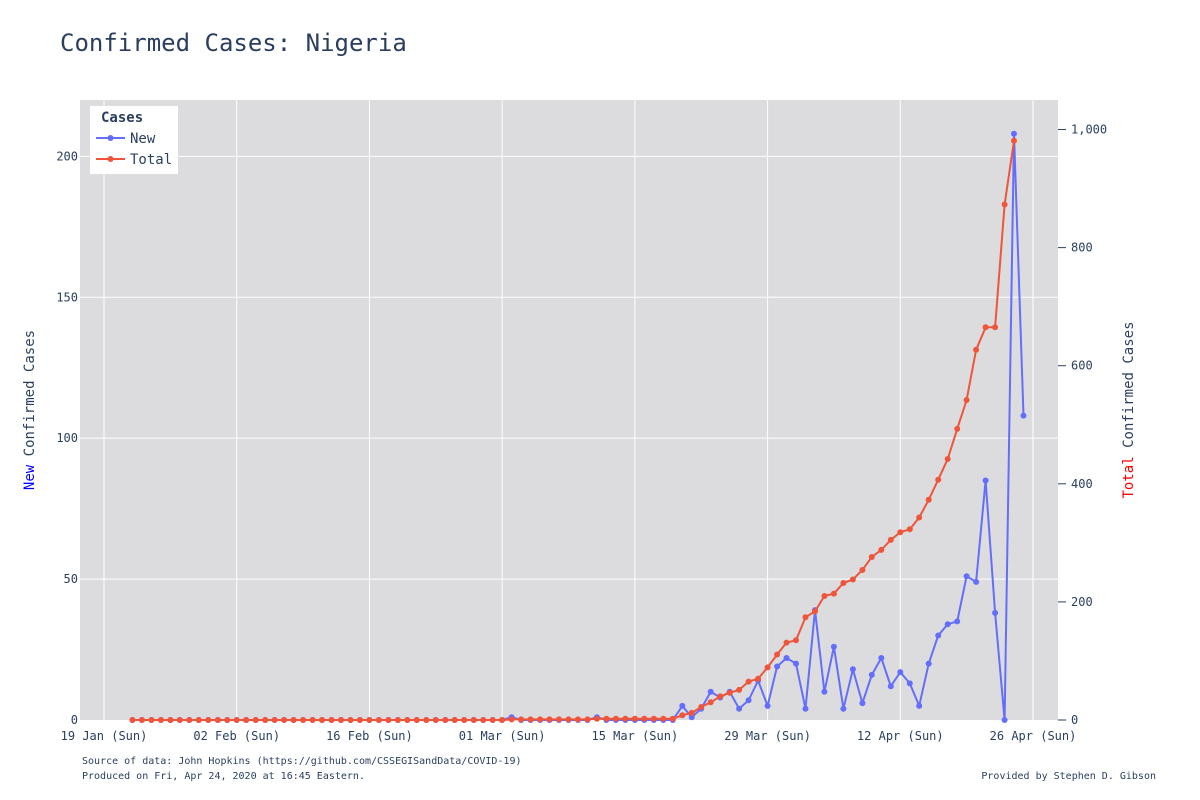 This screenshot has height=800, width=1200. What do you see at coordinates (134, 160) in the screenshot?
I see `legend-item-total: Total` at bounding box center [134, 160].